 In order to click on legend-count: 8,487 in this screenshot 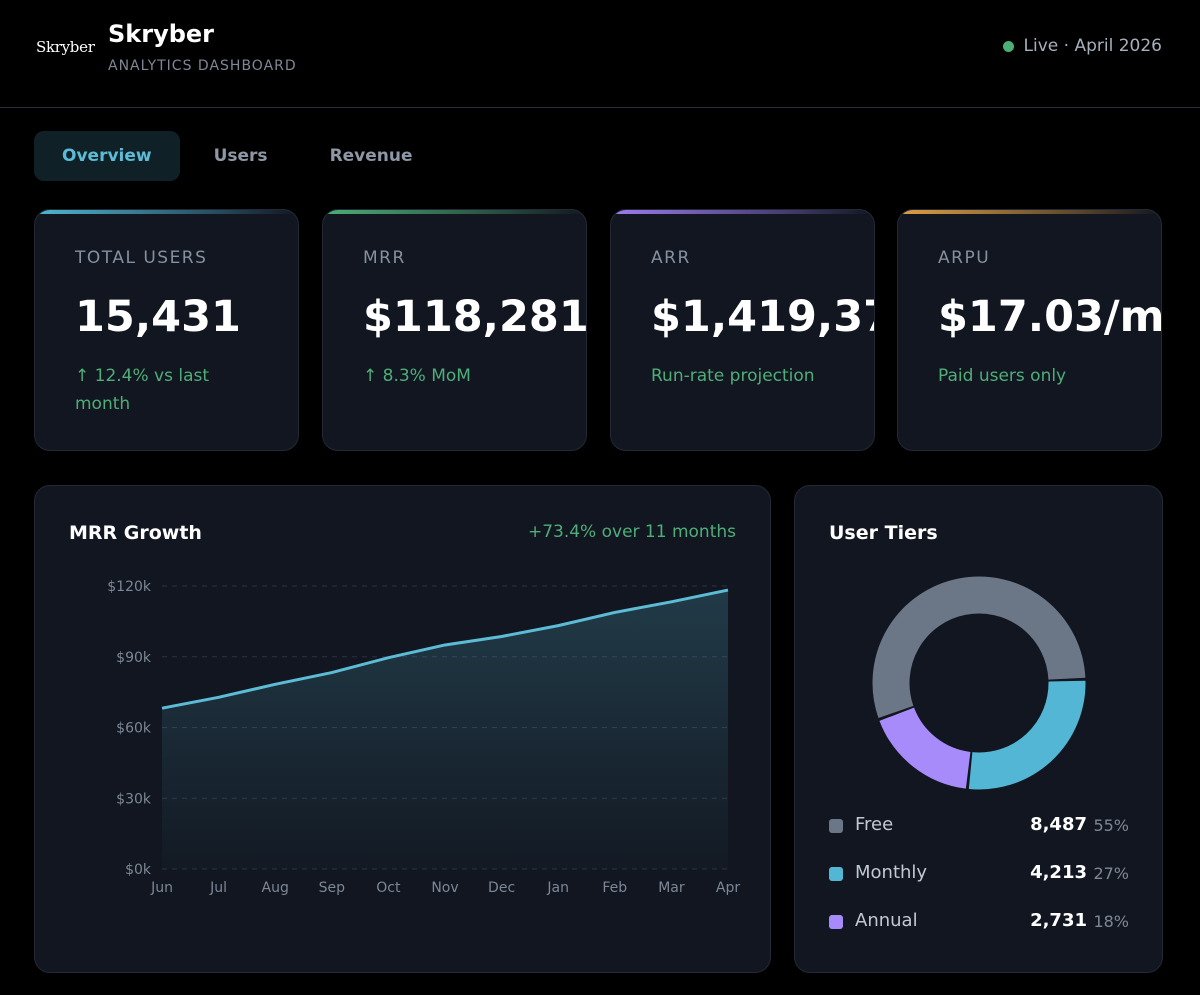, I will do `click(1058, 824)`.